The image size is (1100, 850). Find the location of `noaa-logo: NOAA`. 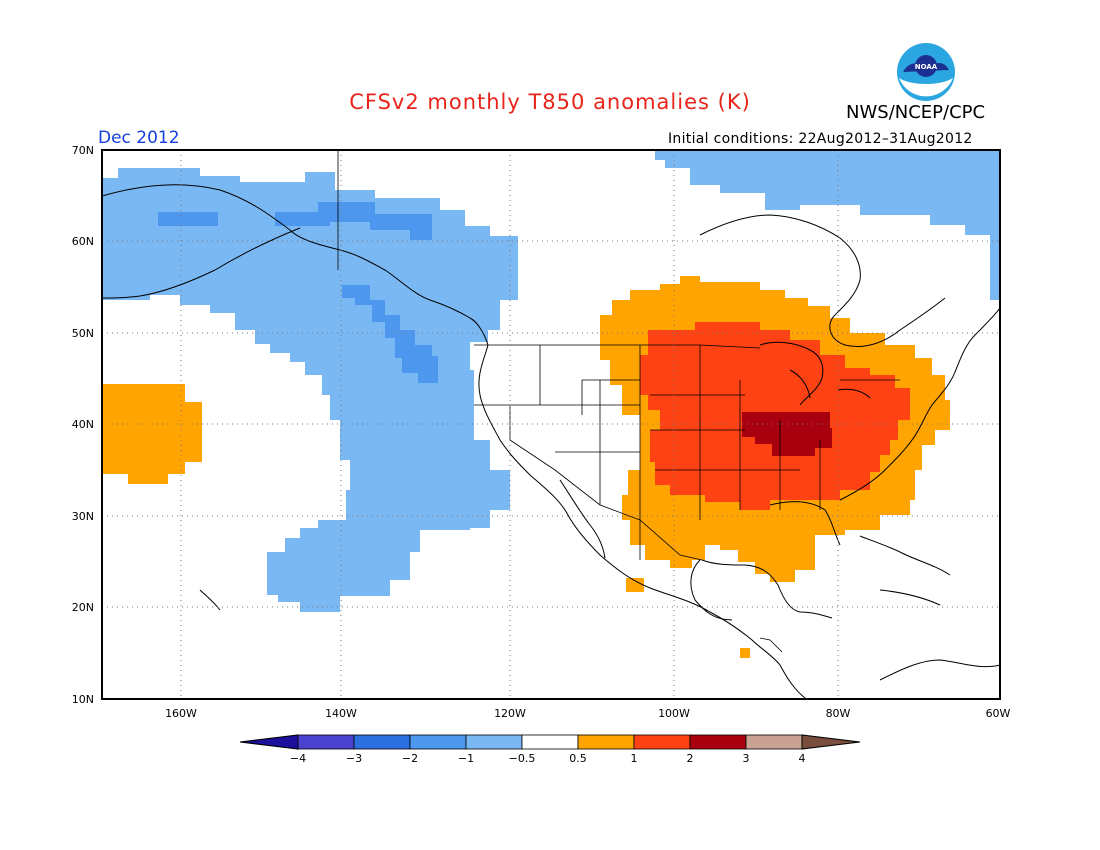

noaa-logo: NOAA is located at coordinates (926, 72).